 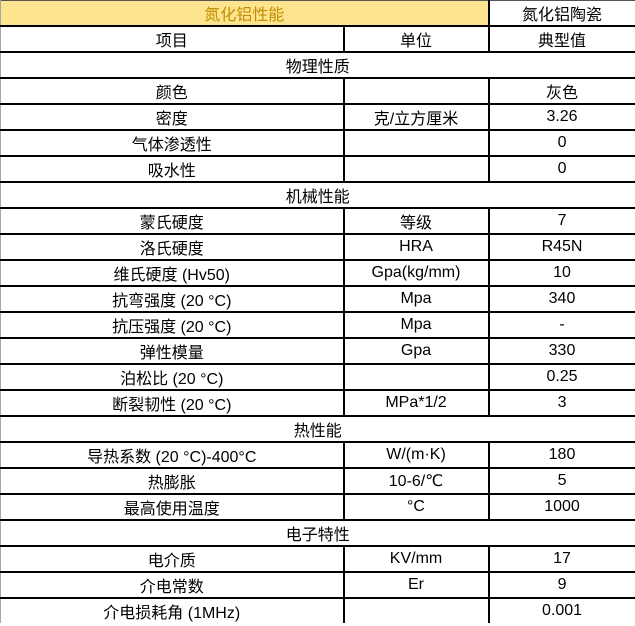 I want to click on value-cell: 10, so click(x=561, y=273).